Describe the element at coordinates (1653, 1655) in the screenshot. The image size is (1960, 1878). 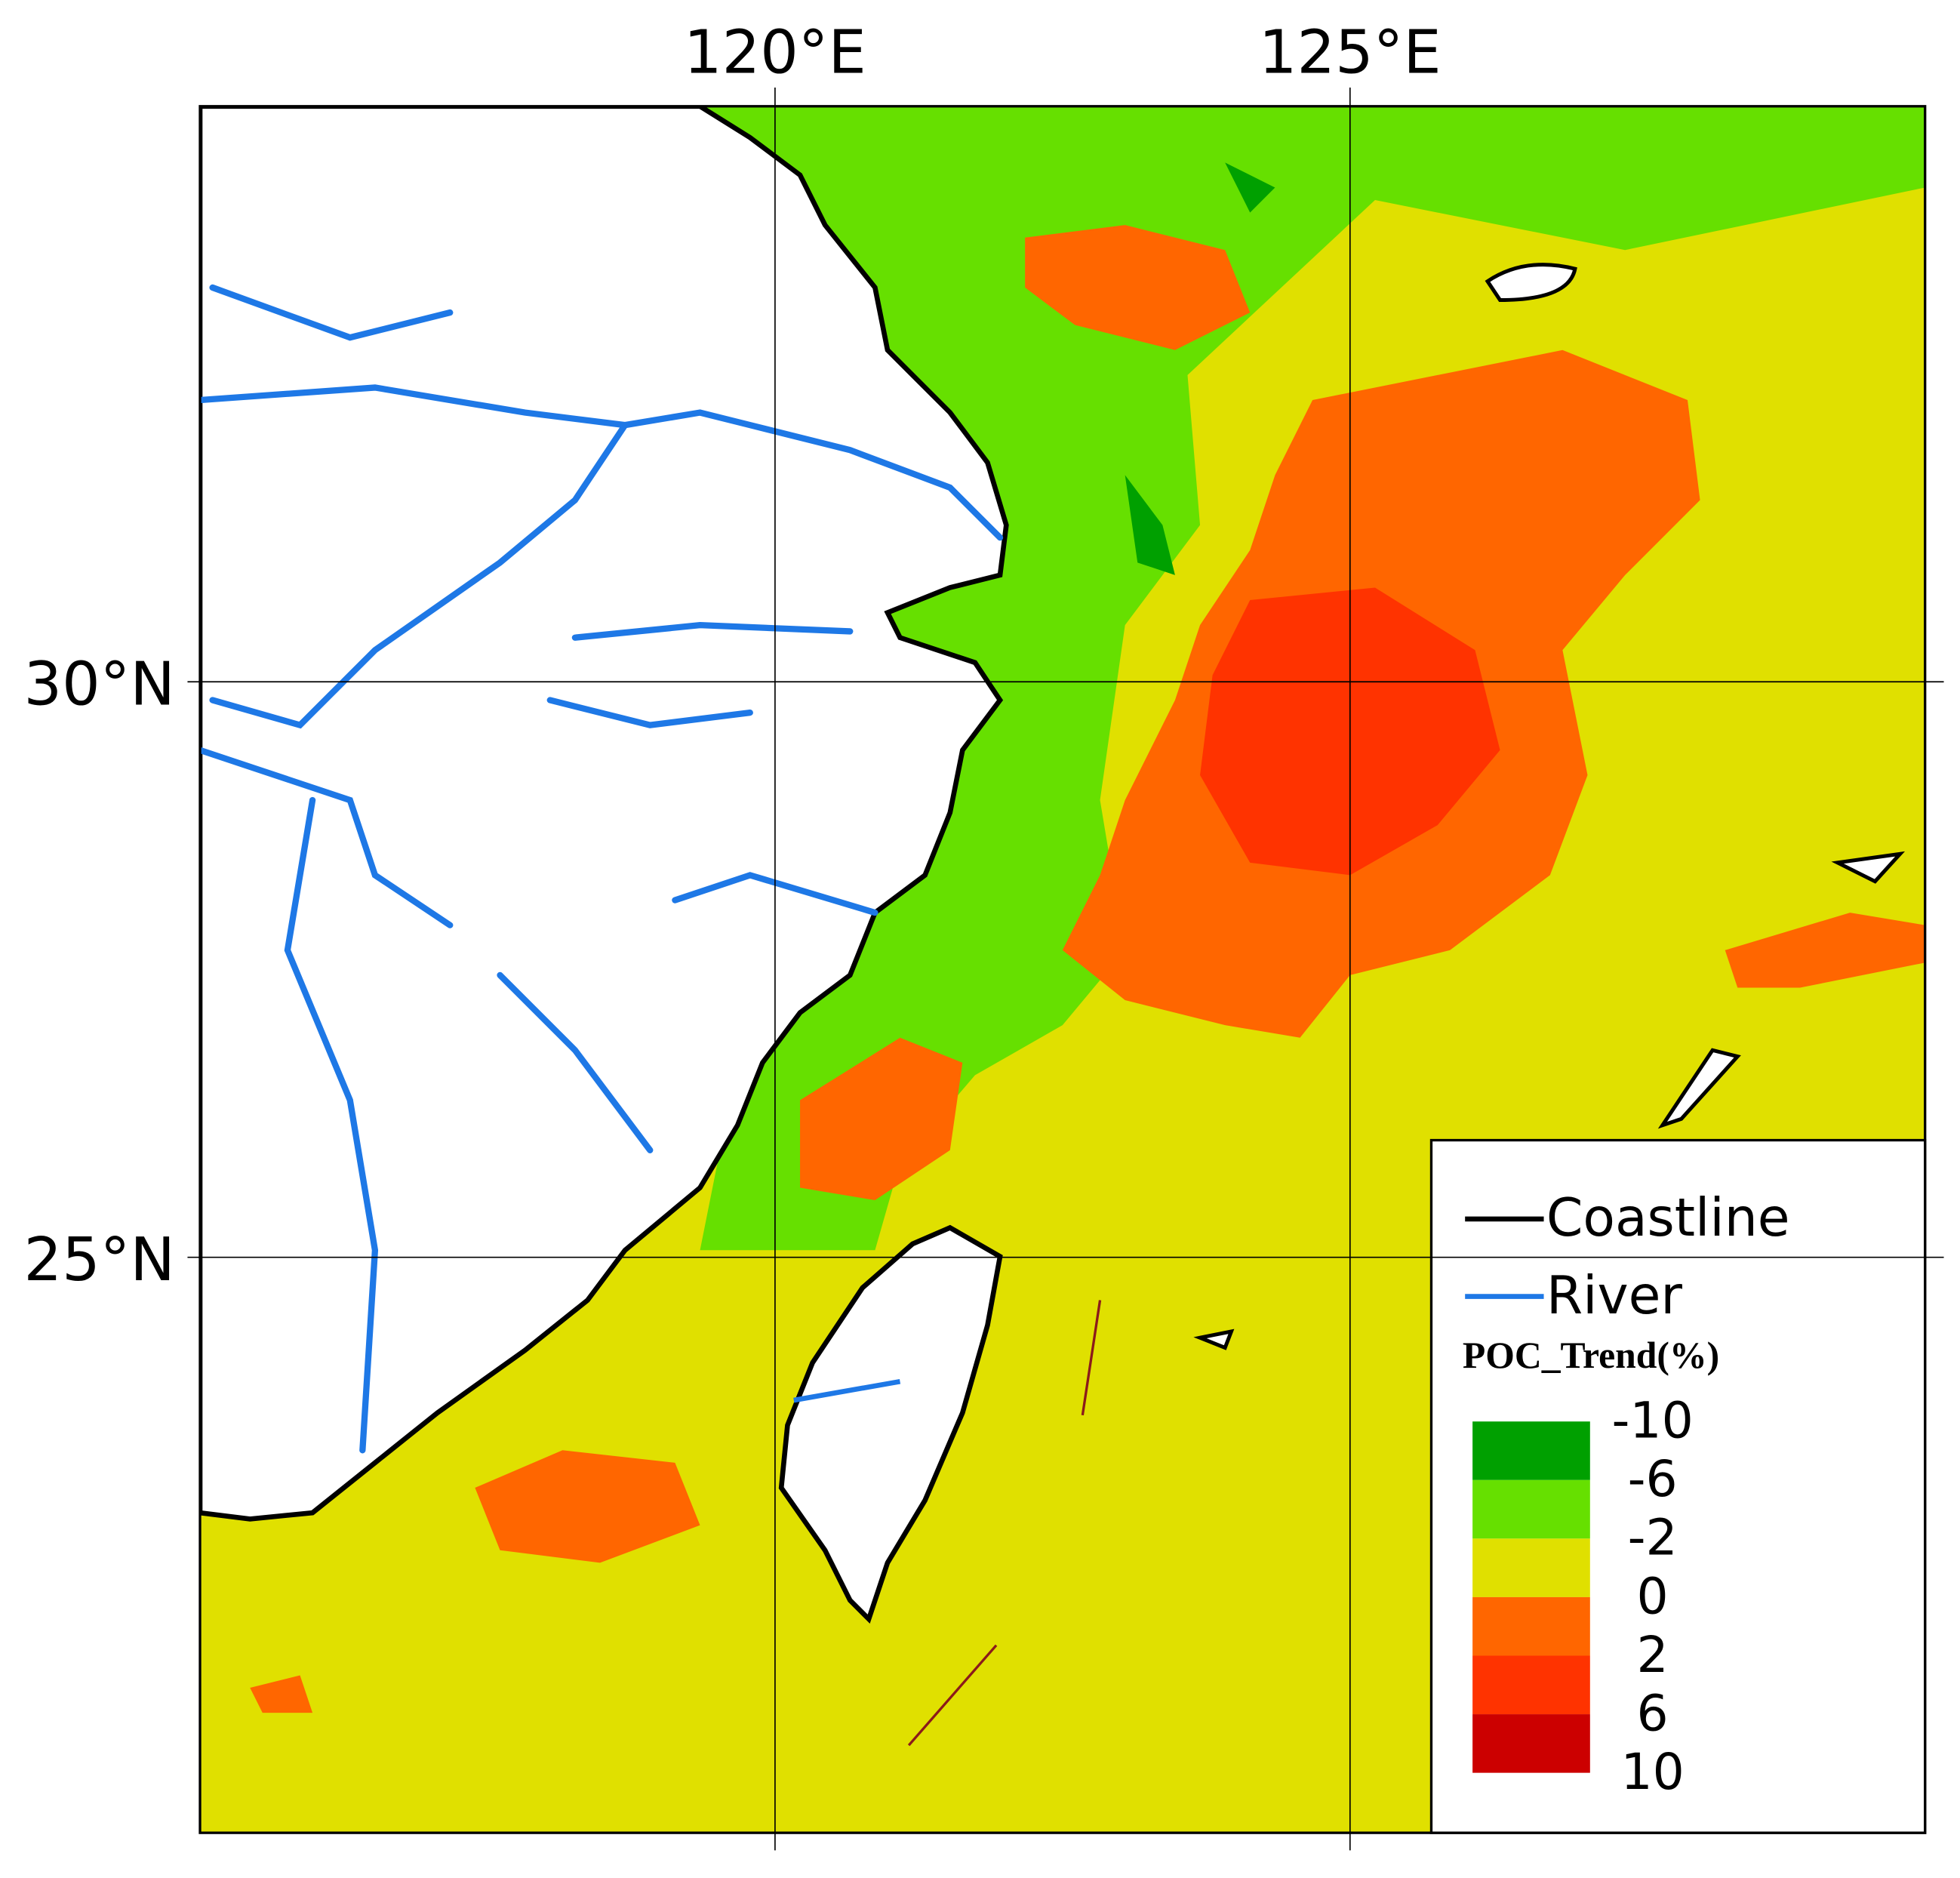
I see `colorbar-tick-label: 2` at that location.